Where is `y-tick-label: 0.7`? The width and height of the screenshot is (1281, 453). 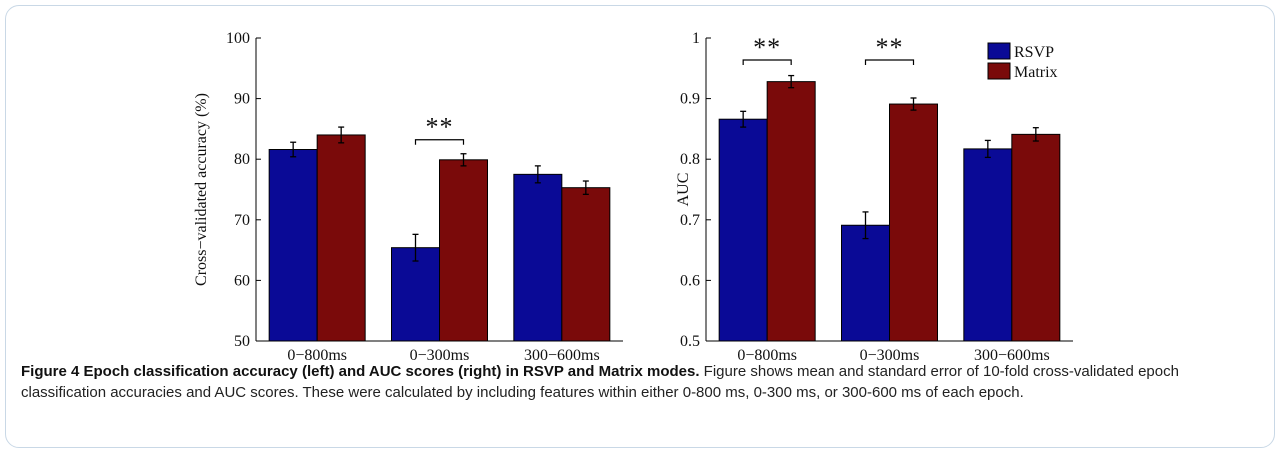 y-tick-label: 0.7 is located at coordinates (690, 220).